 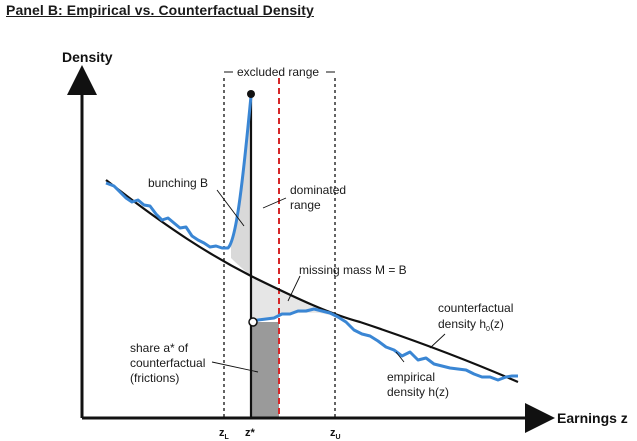 I want to click on empirical-label-line2: density h(z), so click(x=418, y=392).